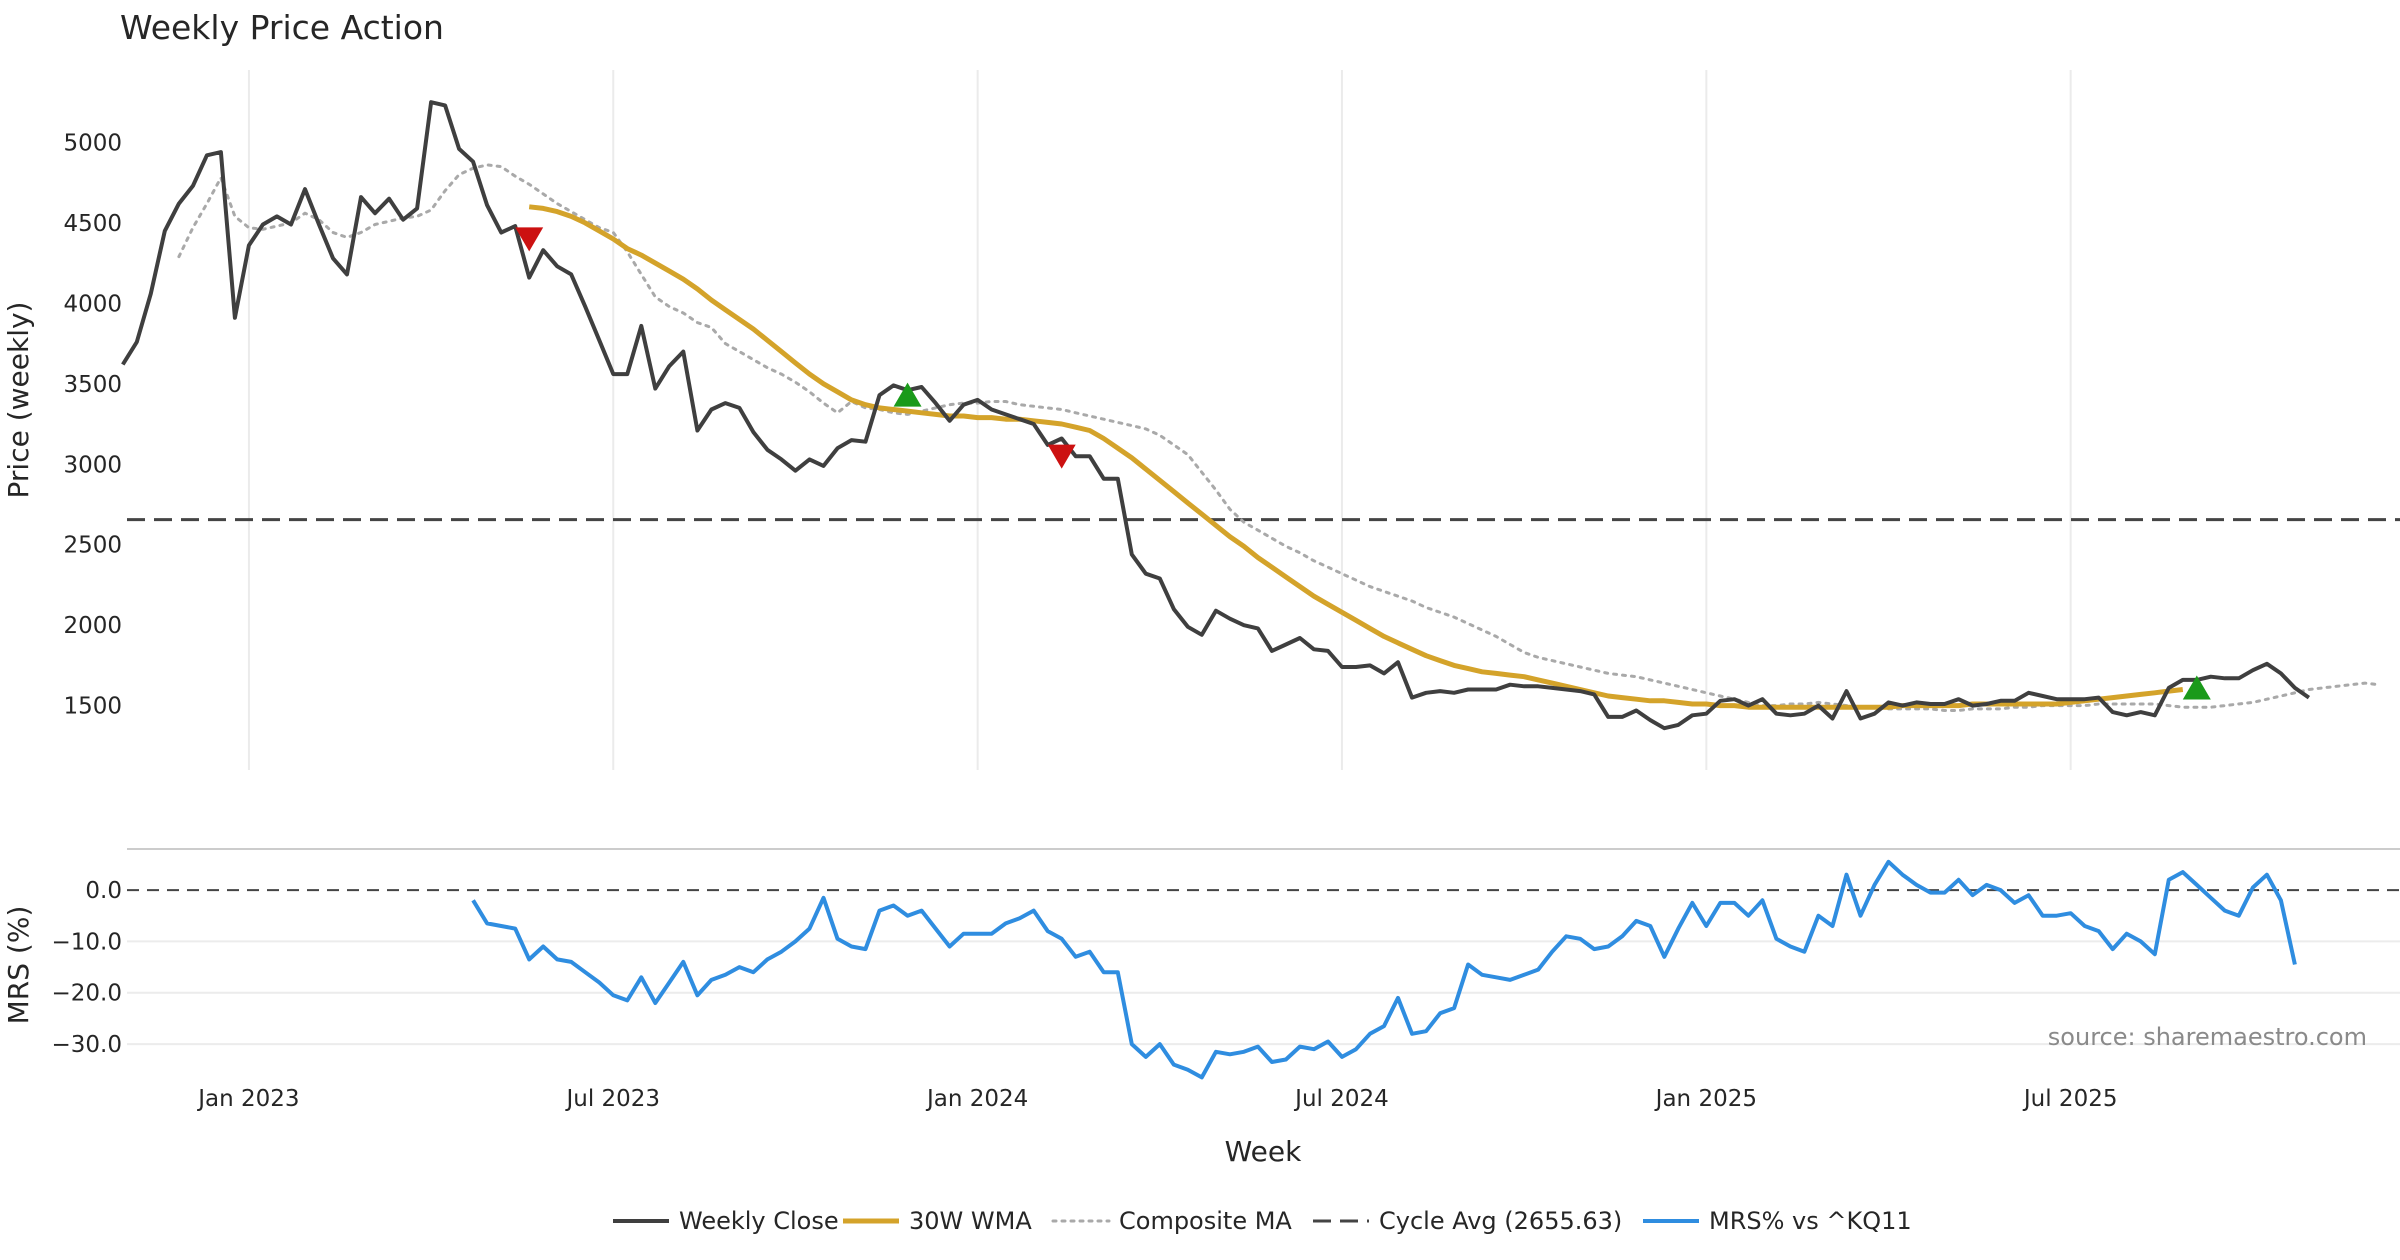 Image resolution: width=2400 pixels, height=1260 pixels. Describe the element at coordinates (87, 994) in the screenshot. I see `mrs-ytick-label-neg20: −20.0` at that location.